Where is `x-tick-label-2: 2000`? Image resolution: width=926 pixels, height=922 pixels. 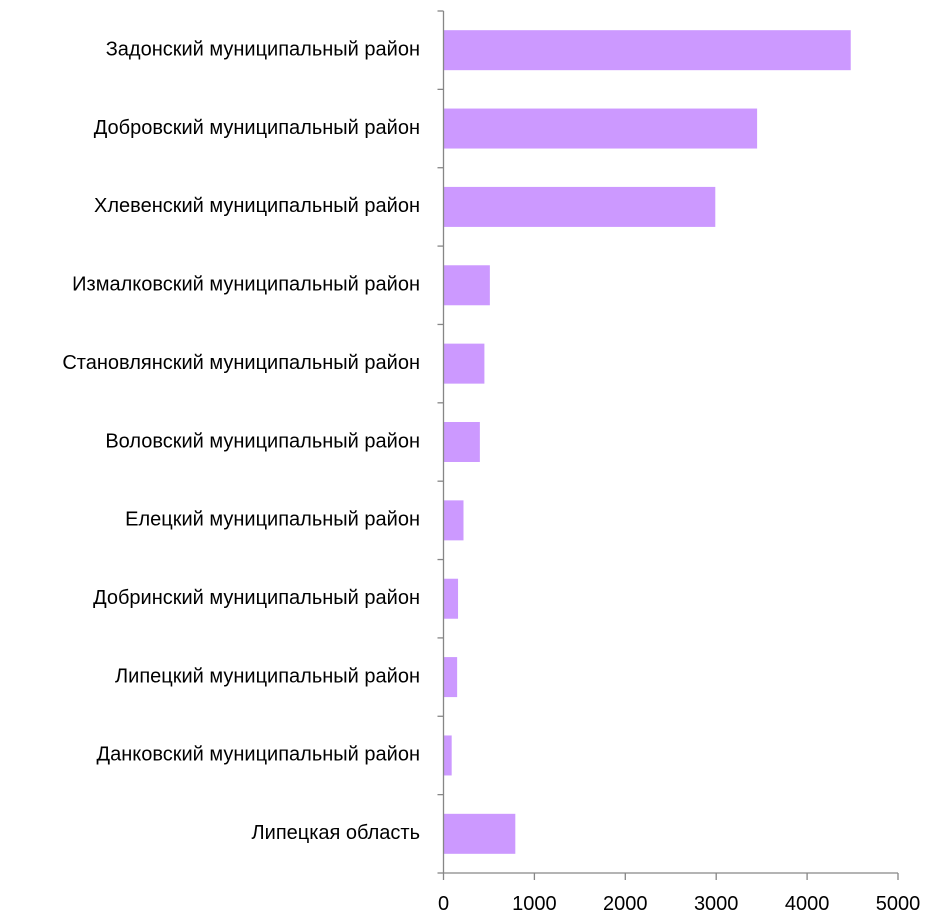
x-tick-label-2: 2000 is located at coordinates (625, 904).